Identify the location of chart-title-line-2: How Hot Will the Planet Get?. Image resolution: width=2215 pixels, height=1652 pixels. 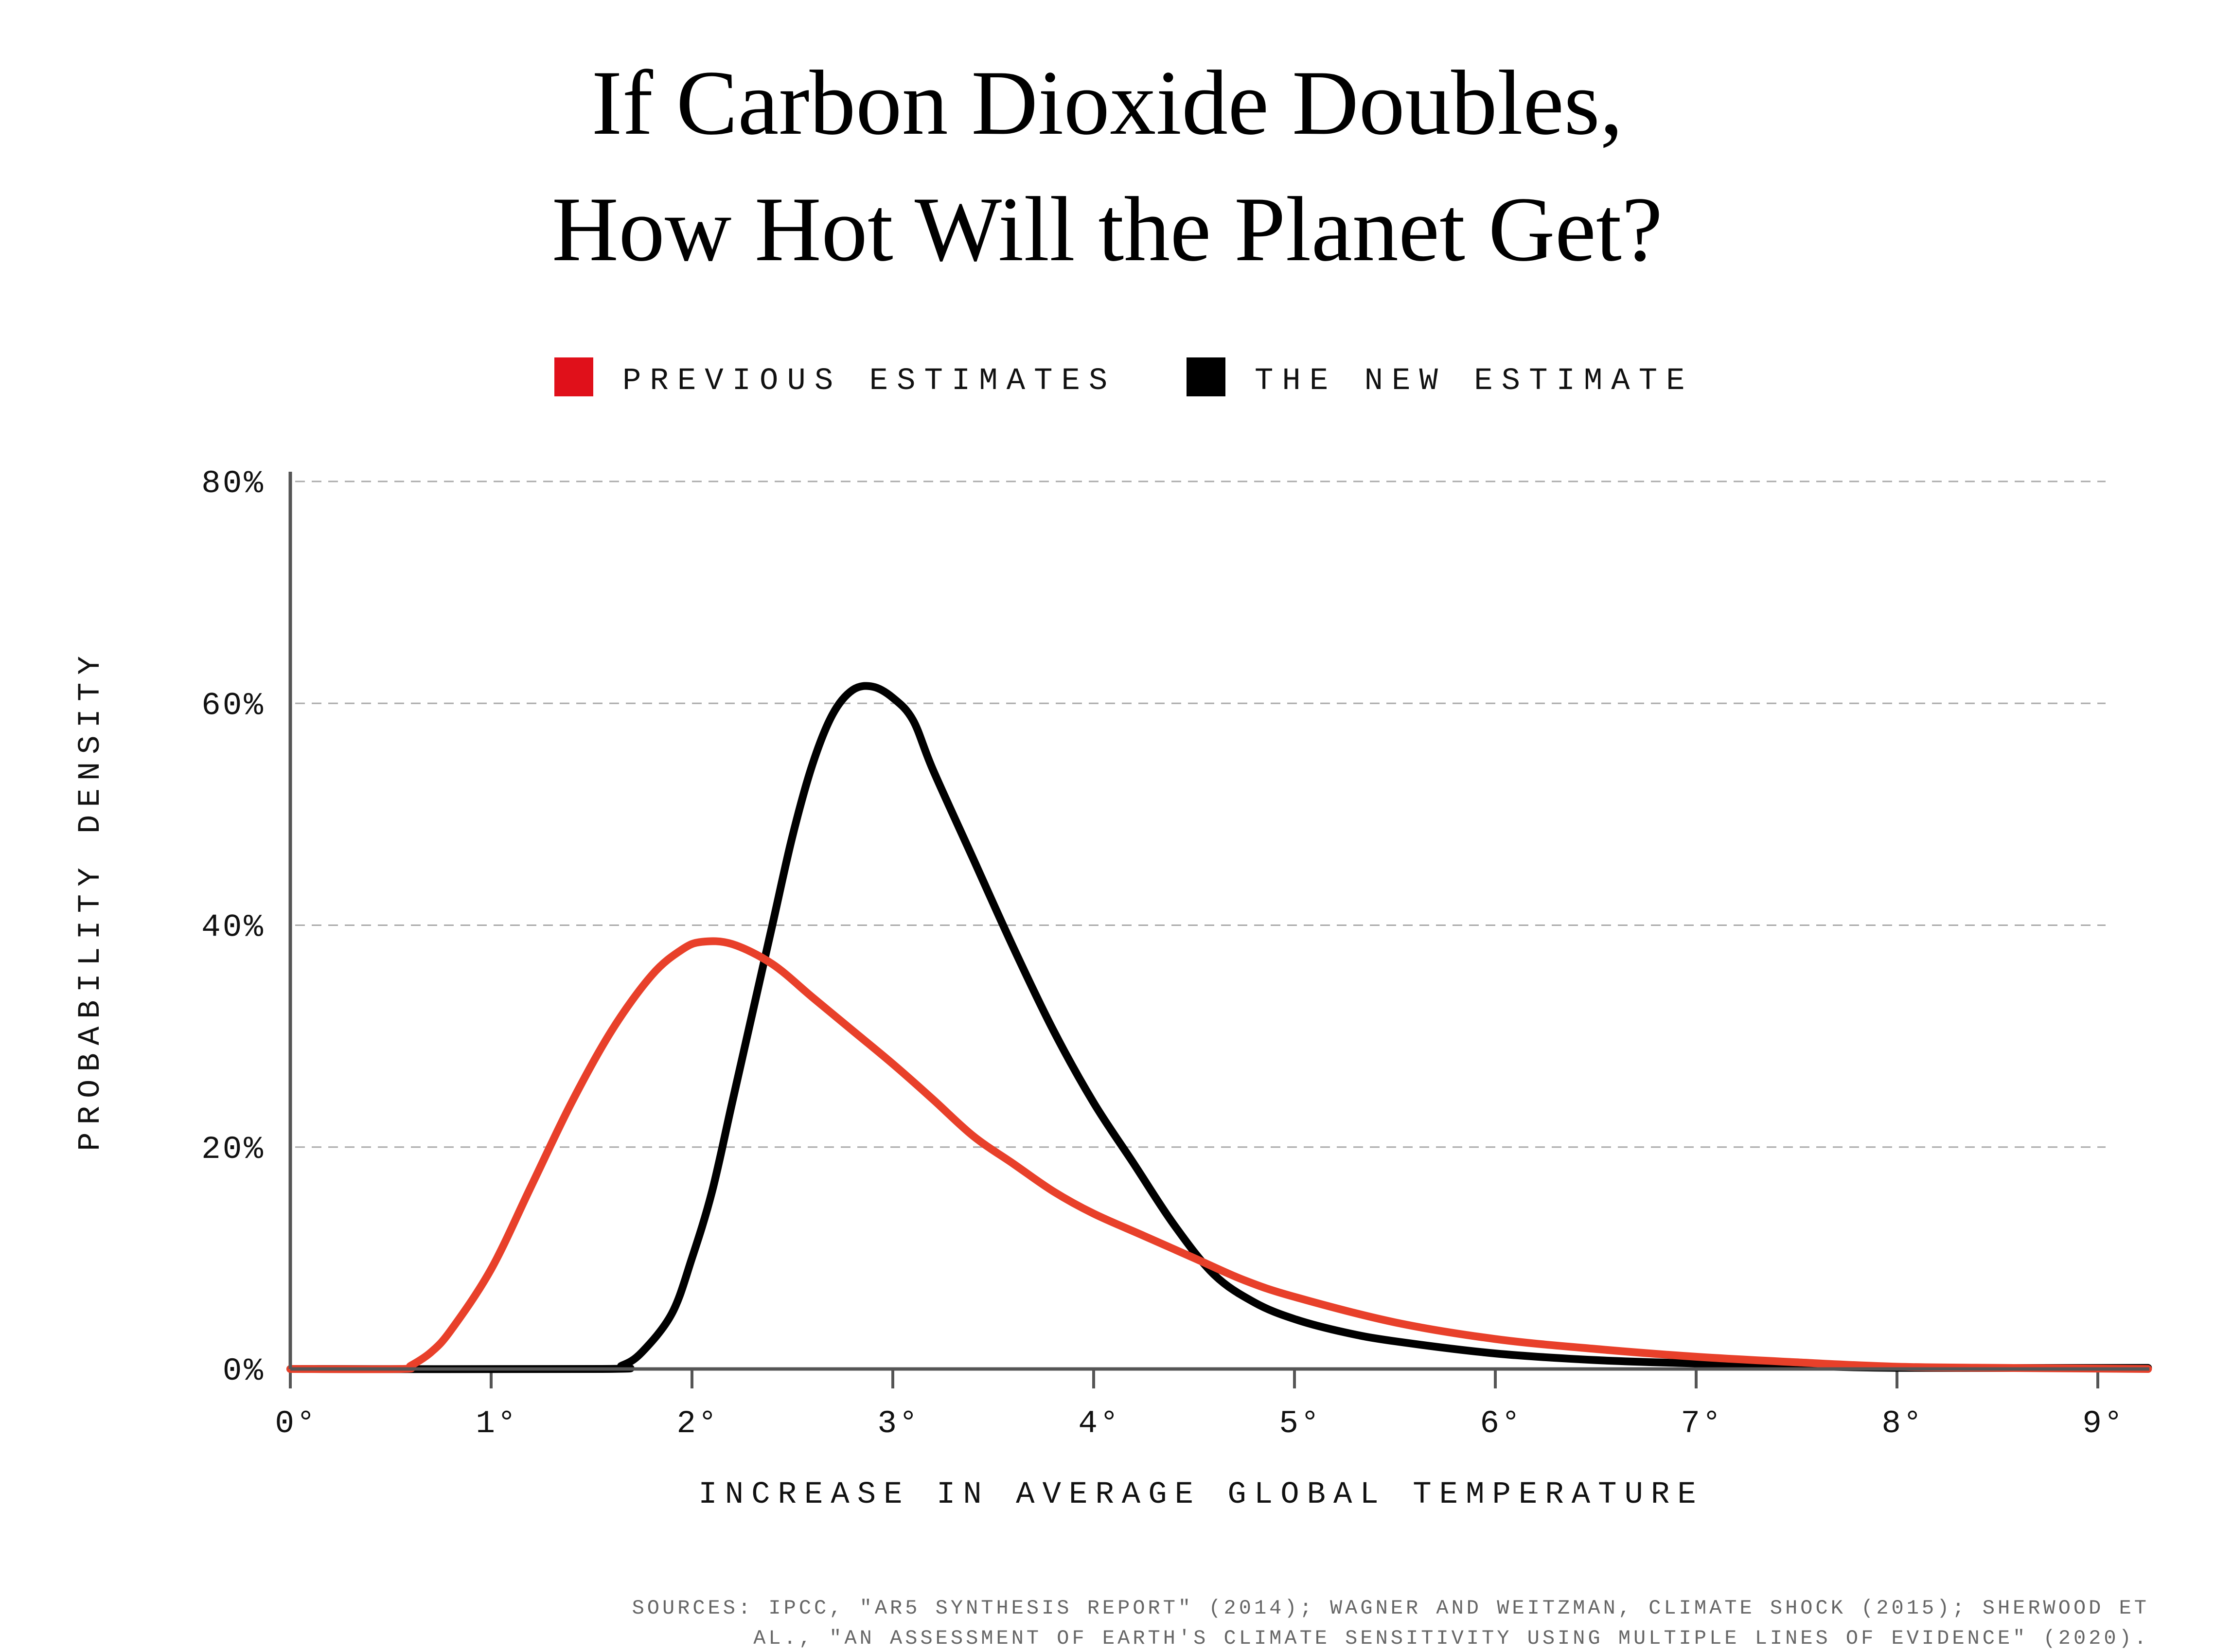
(1107, 230).